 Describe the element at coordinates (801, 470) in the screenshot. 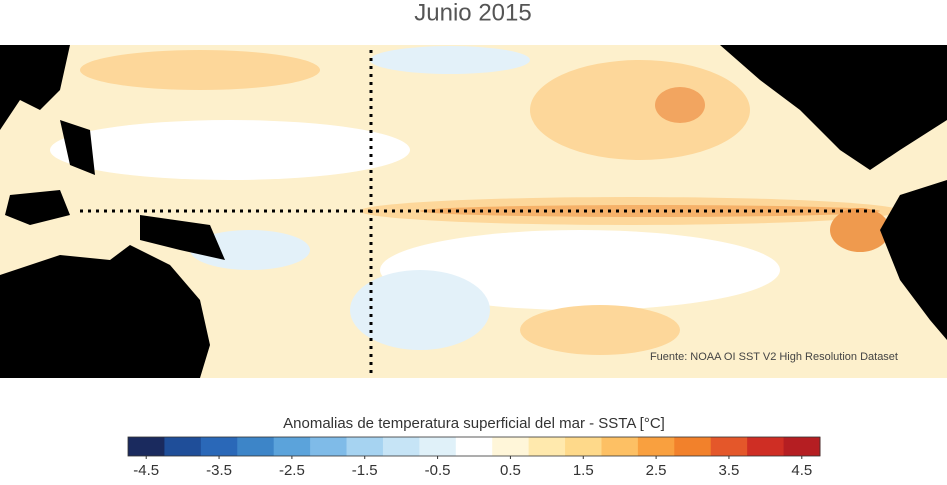

I see `colorbar-tick-label: 4.5` at that location.